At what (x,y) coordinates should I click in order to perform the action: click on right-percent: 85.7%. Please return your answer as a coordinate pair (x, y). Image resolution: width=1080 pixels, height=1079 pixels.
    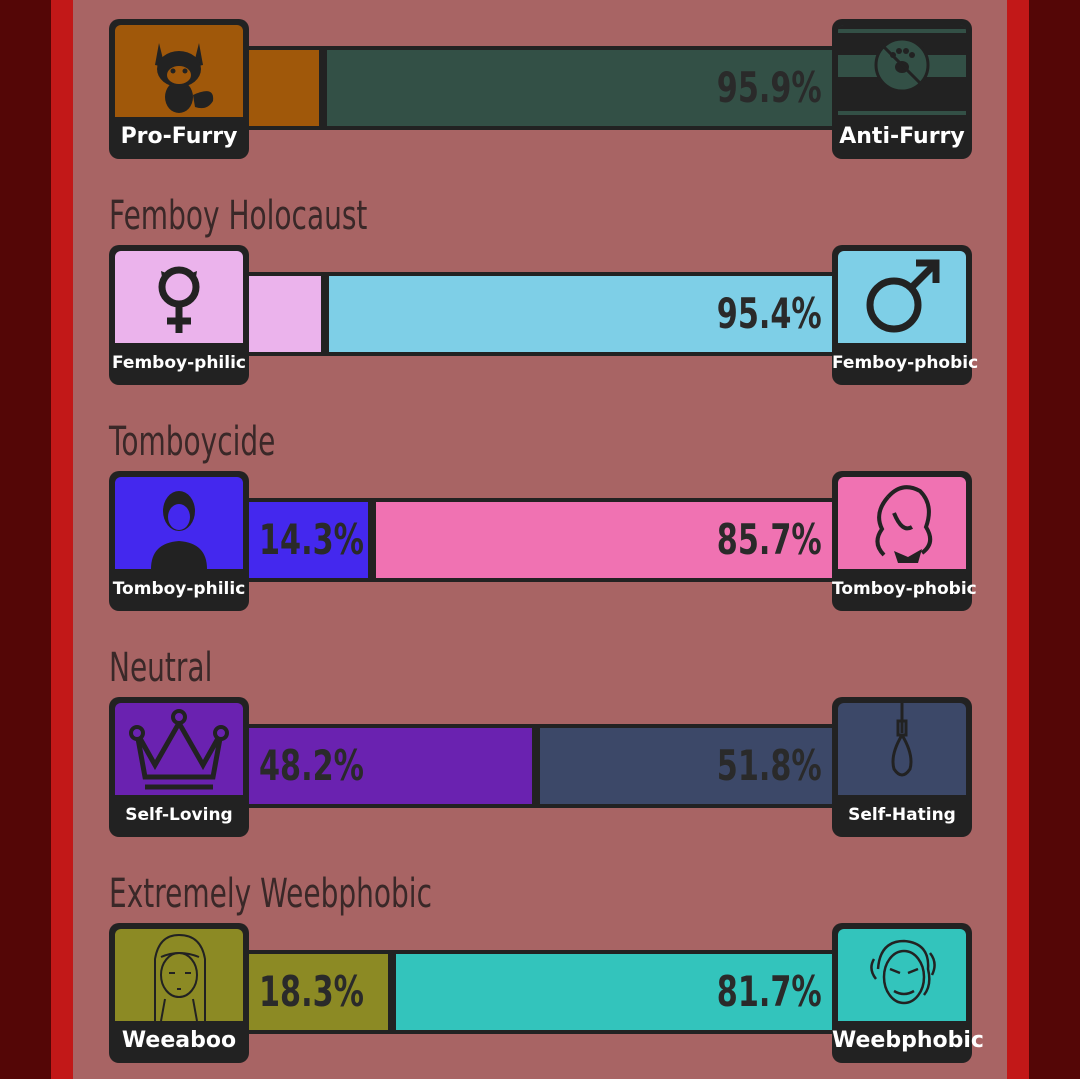
    Looking at the image, I should click on (769, 539).